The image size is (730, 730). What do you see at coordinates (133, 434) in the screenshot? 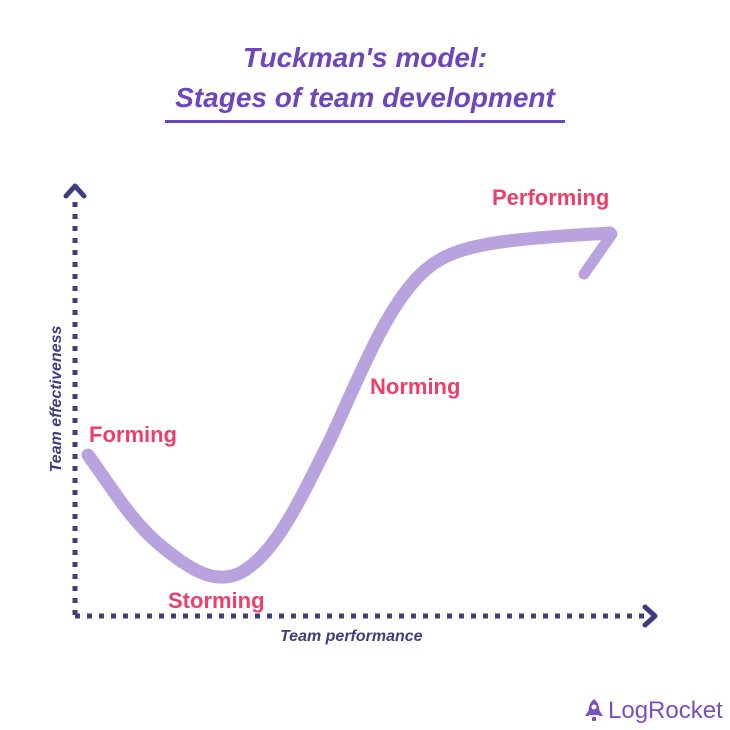
I see `stage-forming: Forming` at bounding box center [133, 434].